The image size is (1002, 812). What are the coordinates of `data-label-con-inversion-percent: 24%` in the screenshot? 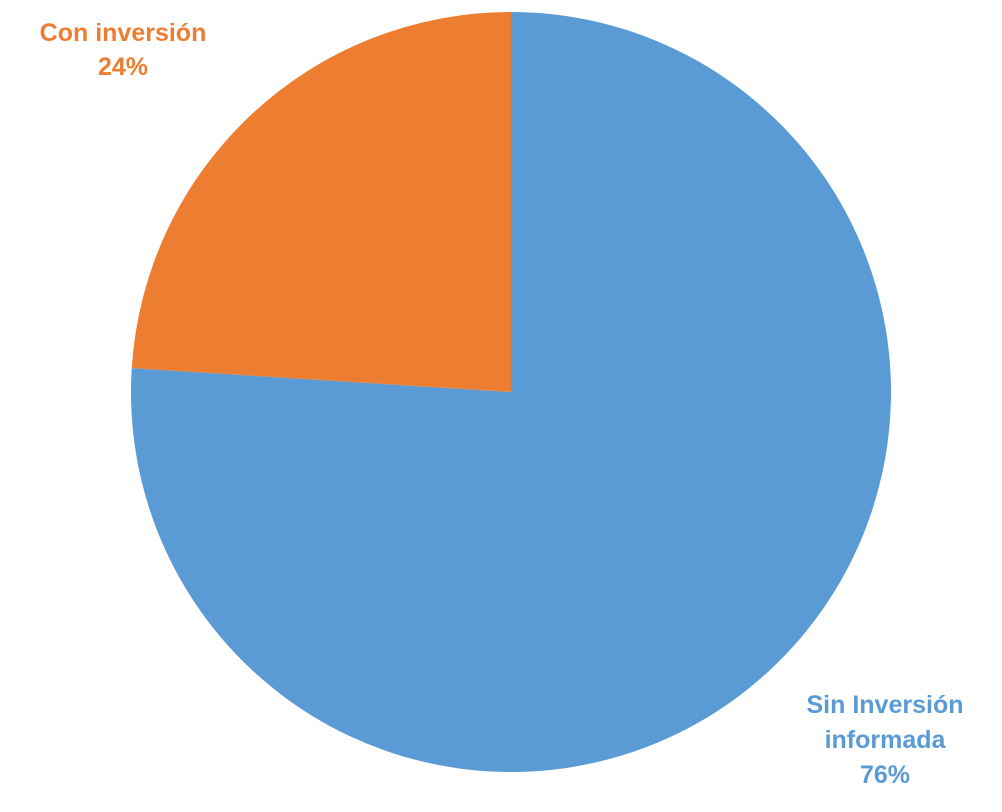 It's located at (123, 67).